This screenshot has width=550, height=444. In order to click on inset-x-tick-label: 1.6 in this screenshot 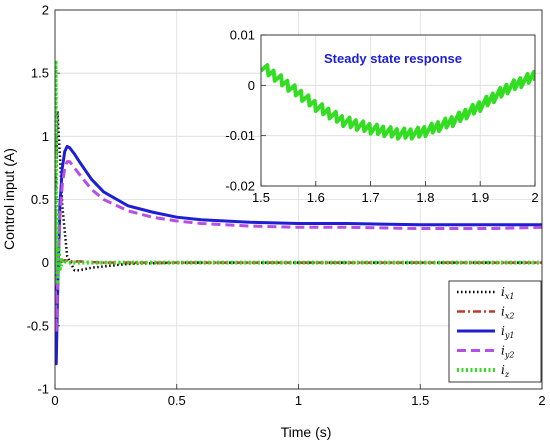, I will do `click(316, 197)`.